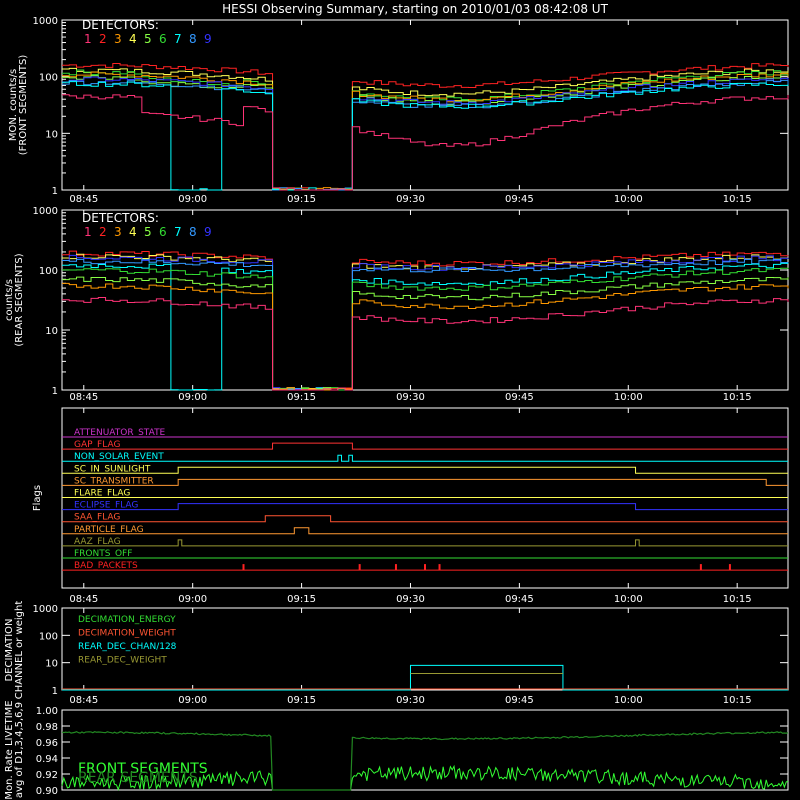 The height and width of the screenshot is (800, 800). What do you see at coordinates (120, 25) in the screenshot?
I see `front-detectors-label: DETECTORS:` at bounding box center [120, 25].